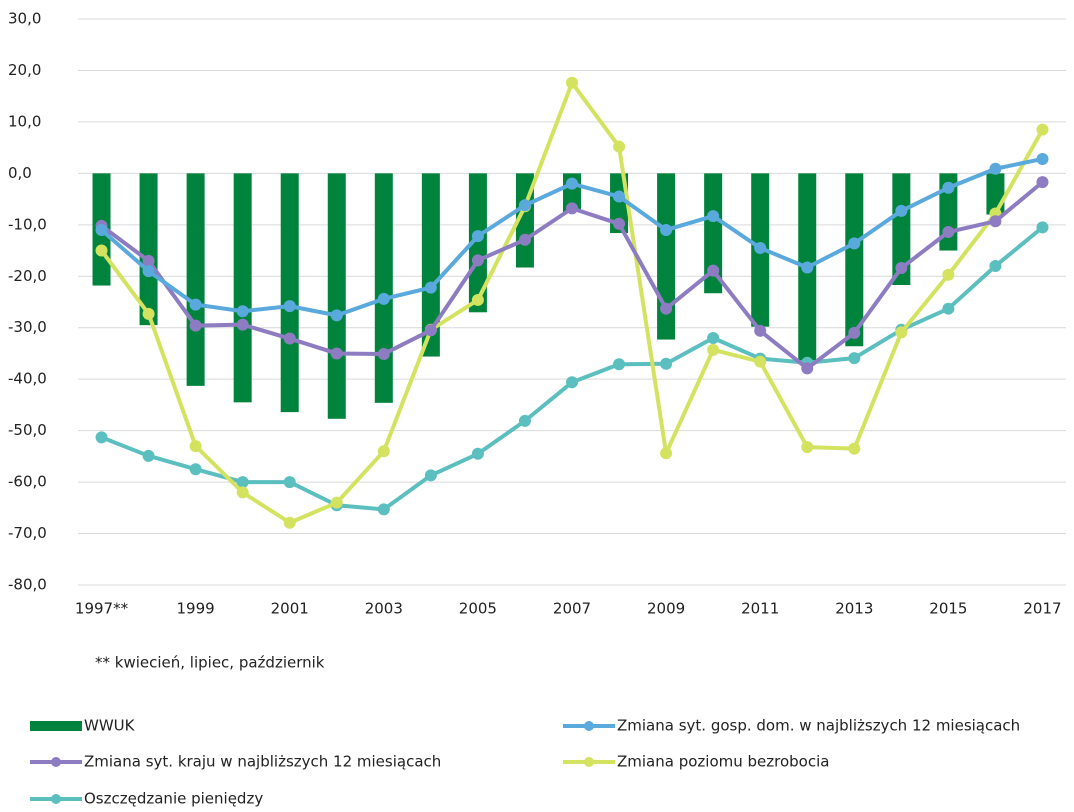  I want to click on y-tick-label: 30,0, so click(24, 19).